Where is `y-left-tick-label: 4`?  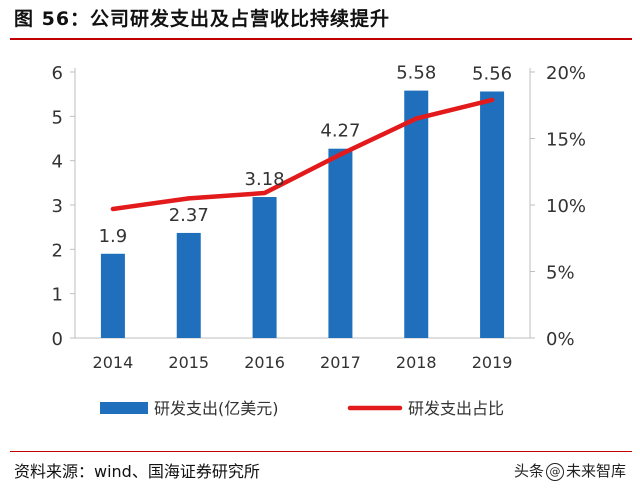 y-left-tick-label: 4 is located at coordinates (57, 162).